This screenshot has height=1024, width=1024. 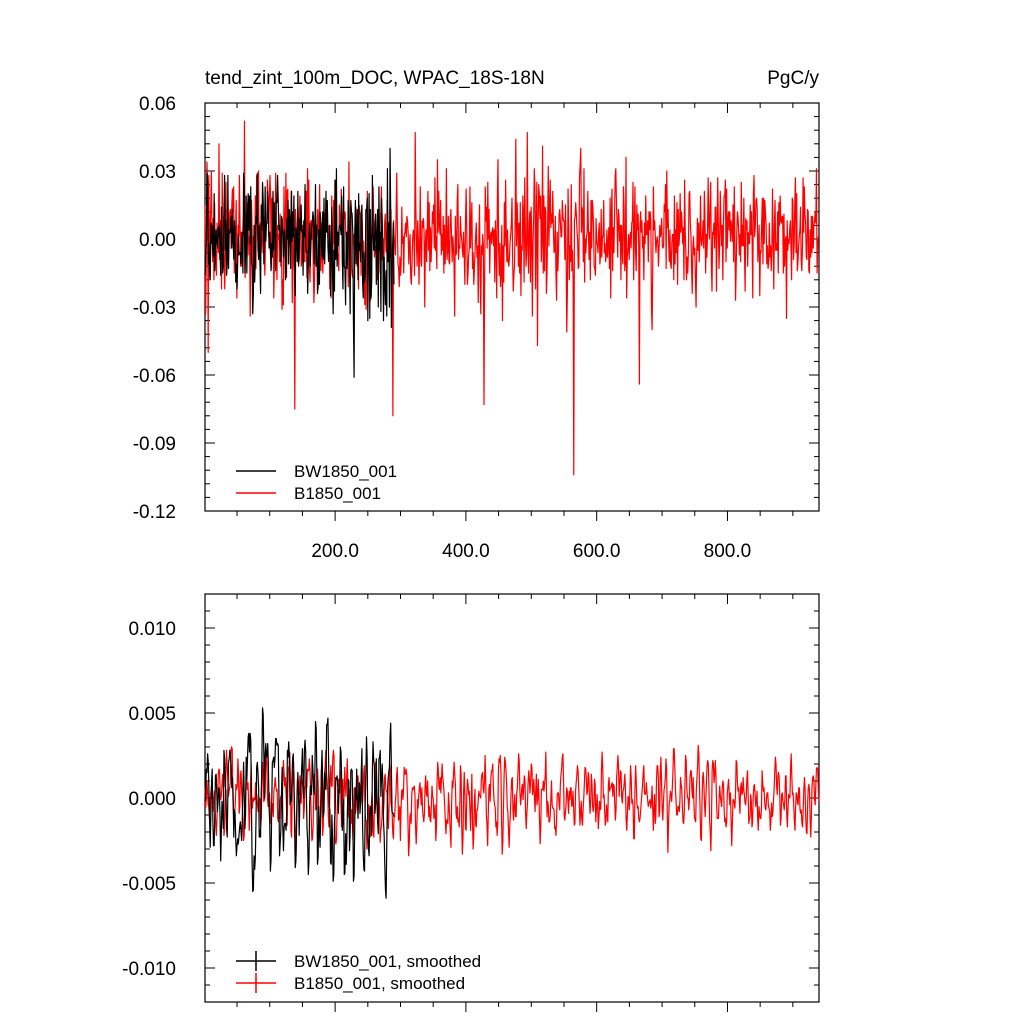 What do you see at coordinates (157, 240) in the screenshot?
I see `y-tick-label: 0.00` at bounding box center [157, 240].